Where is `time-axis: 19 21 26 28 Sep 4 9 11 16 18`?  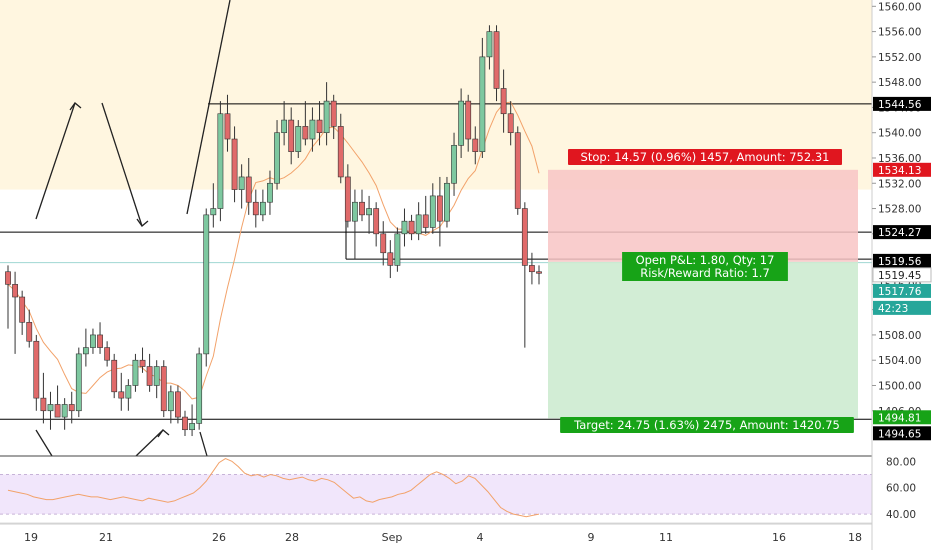
time-axis: 19 21 26 28 Sep 4 9 11 16 18 is located at coordinates (436, 533).